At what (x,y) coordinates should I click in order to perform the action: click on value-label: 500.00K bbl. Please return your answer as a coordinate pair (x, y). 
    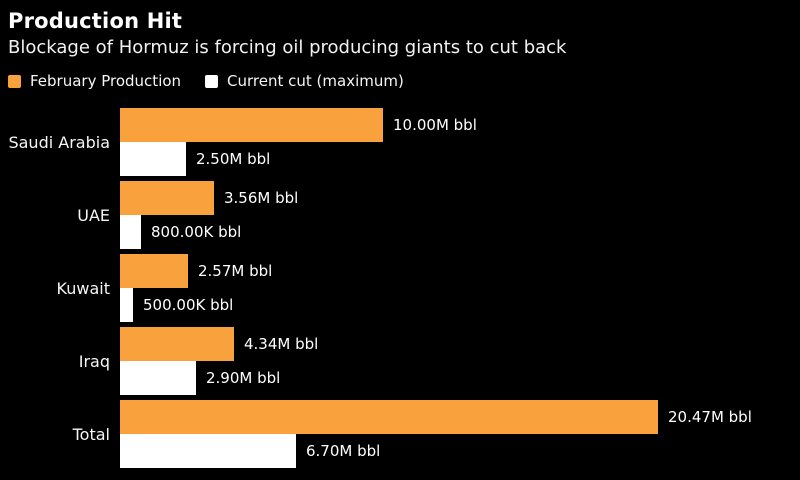
    Looking at the image, I should click on (188, 305).